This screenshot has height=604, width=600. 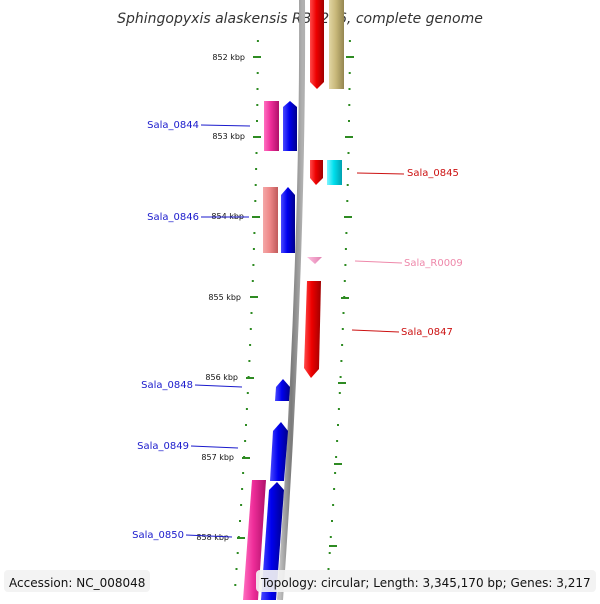 I want to click on gene-label-sala-0849: Sala_0849, so click(x=163, y=446).